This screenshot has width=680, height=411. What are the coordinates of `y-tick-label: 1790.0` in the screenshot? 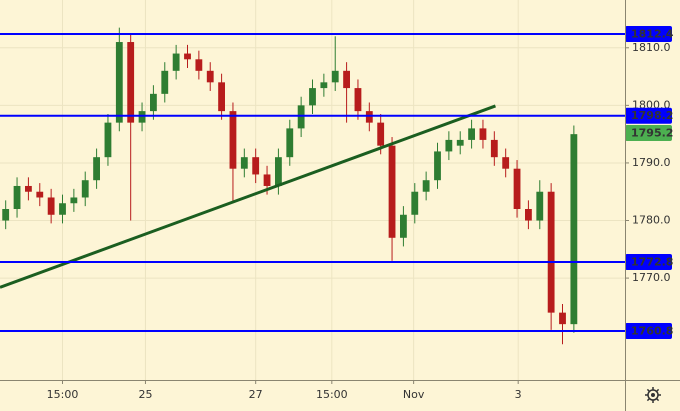 It's located at (651, 162).